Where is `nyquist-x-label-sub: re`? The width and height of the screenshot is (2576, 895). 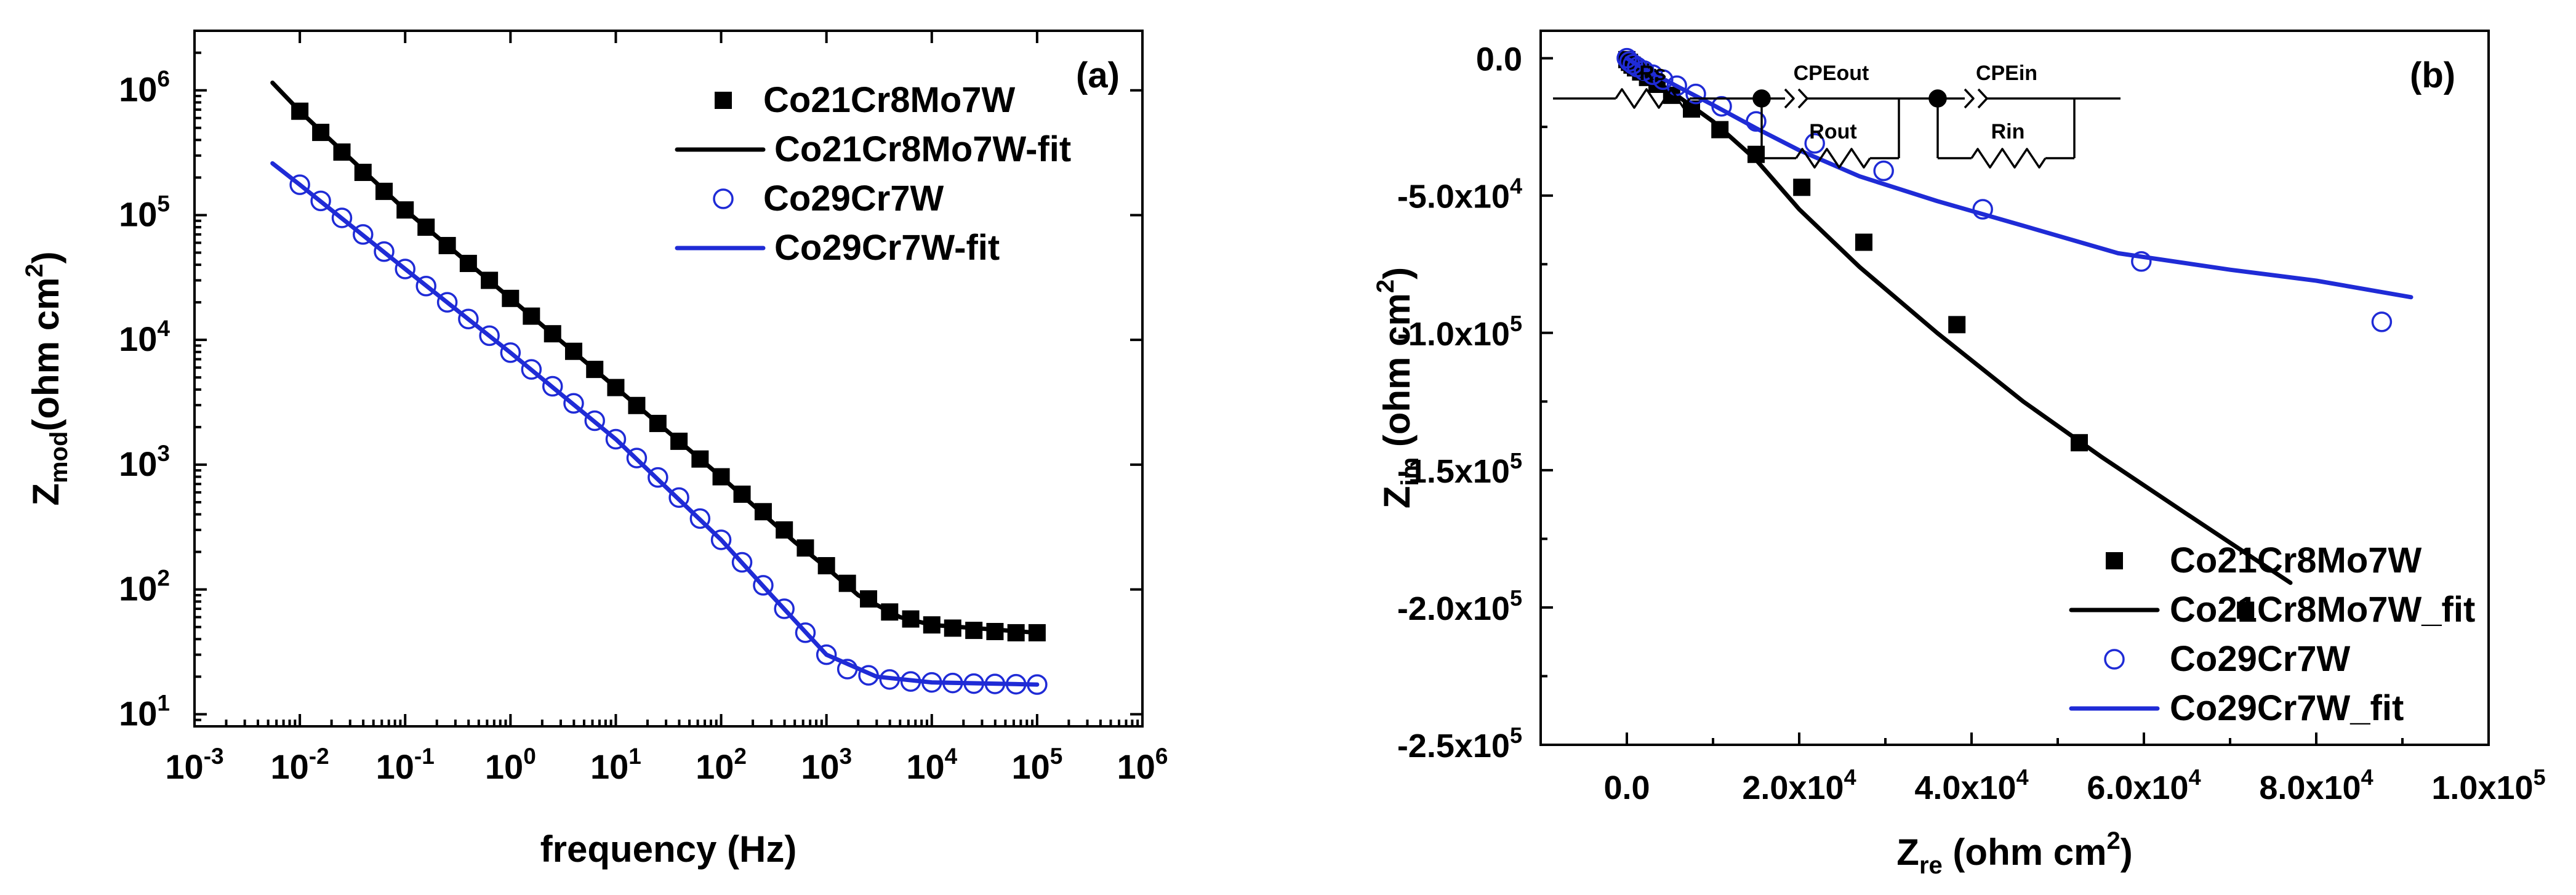 nyquist-x-label-sub: re is located at coordinates (1931, 866).